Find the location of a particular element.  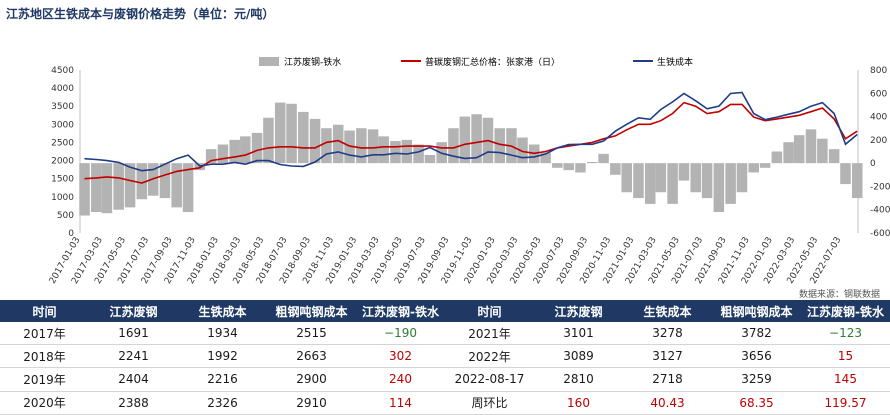

y-right-tick-label: 200 is located at coordinates (878, 141).